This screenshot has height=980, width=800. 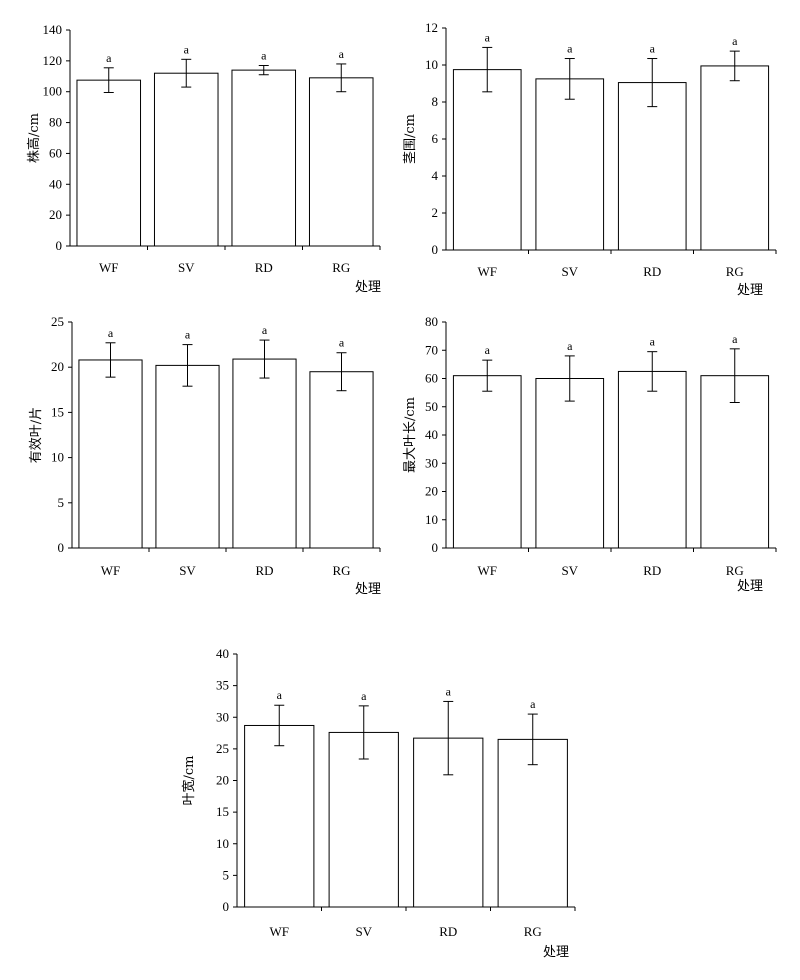 I want to click on bar-rd, so click(x=652, y=459).